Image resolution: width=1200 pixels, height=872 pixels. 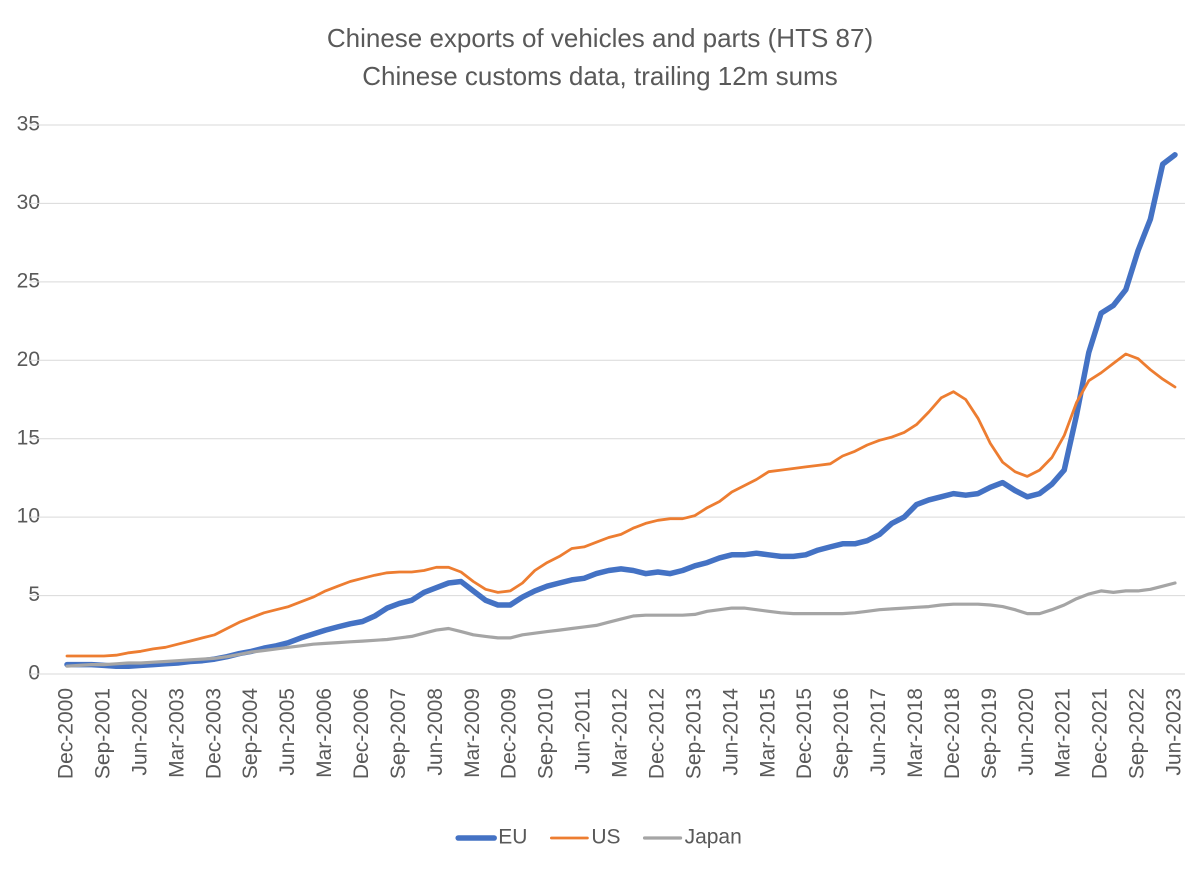 I want to click on x-tick-label: Jun-2011, so click(x=583, y=731).